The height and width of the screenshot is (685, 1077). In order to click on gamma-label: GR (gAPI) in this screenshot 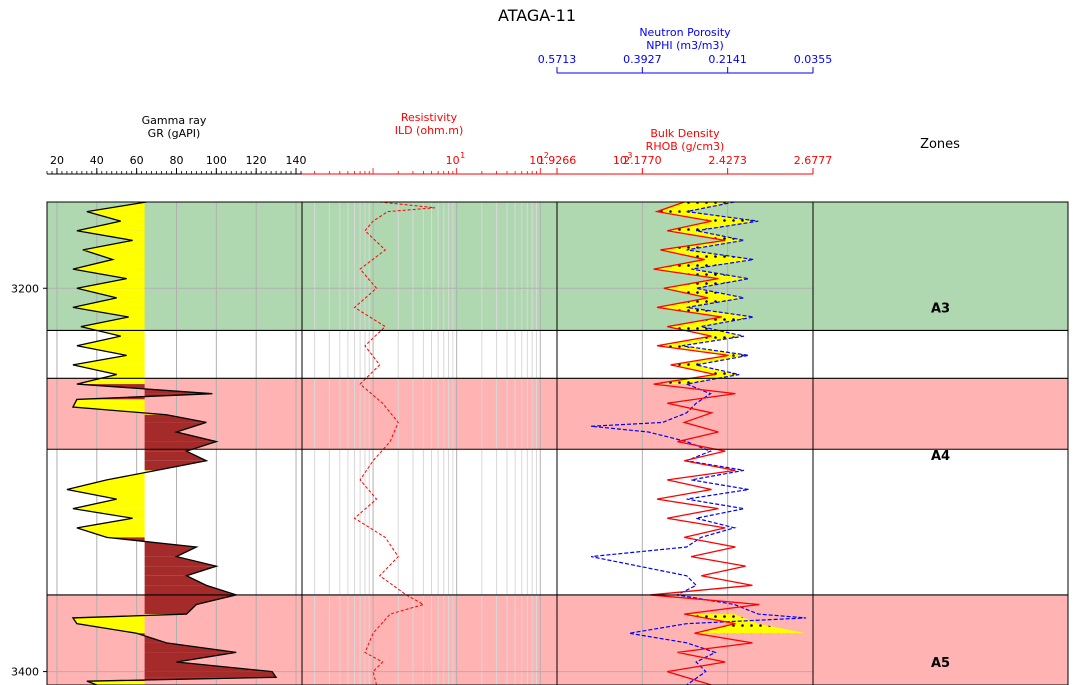, I will do `click(174, 133)`.